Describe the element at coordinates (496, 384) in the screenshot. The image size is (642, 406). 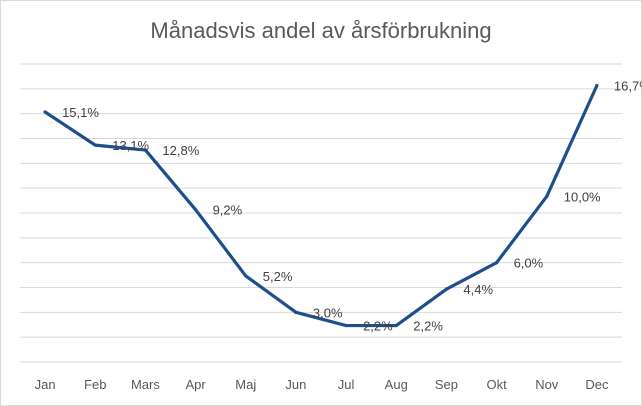
I see `x-tick-label: Okt` at that location.